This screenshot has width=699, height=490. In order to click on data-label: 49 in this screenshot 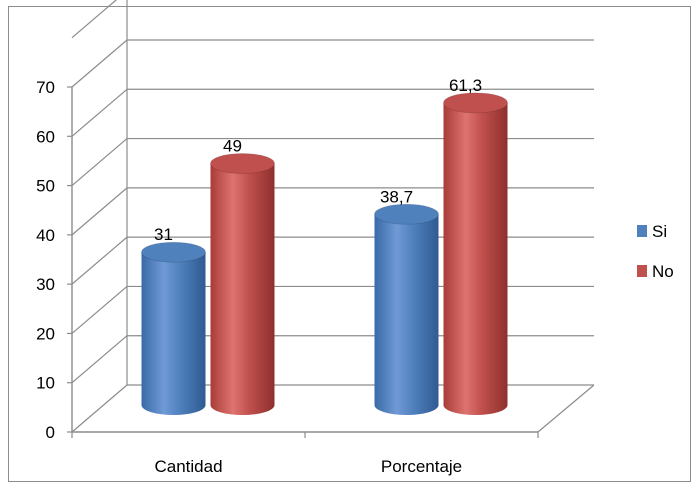, I will do `click(232, 146)`.